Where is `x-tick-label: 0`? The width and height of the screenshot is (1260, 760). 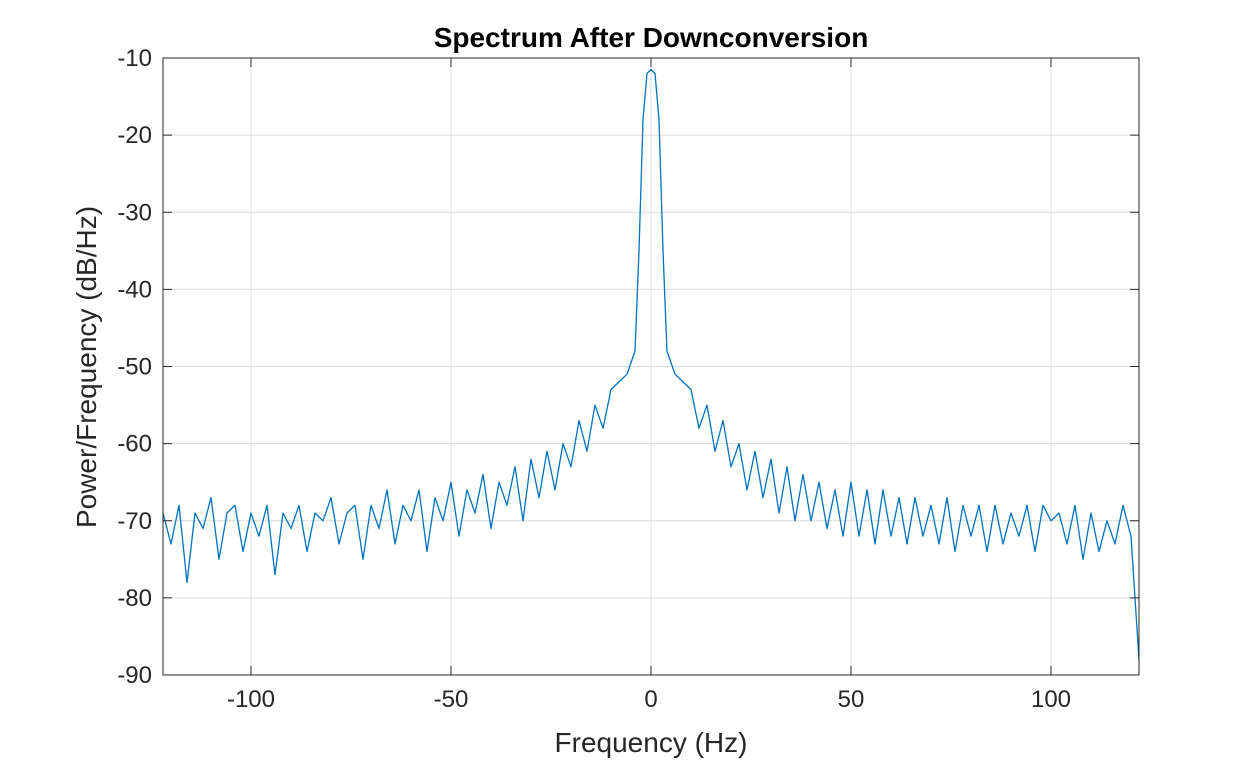
x-tick-label: 0 is located at coordinates (650, 699).